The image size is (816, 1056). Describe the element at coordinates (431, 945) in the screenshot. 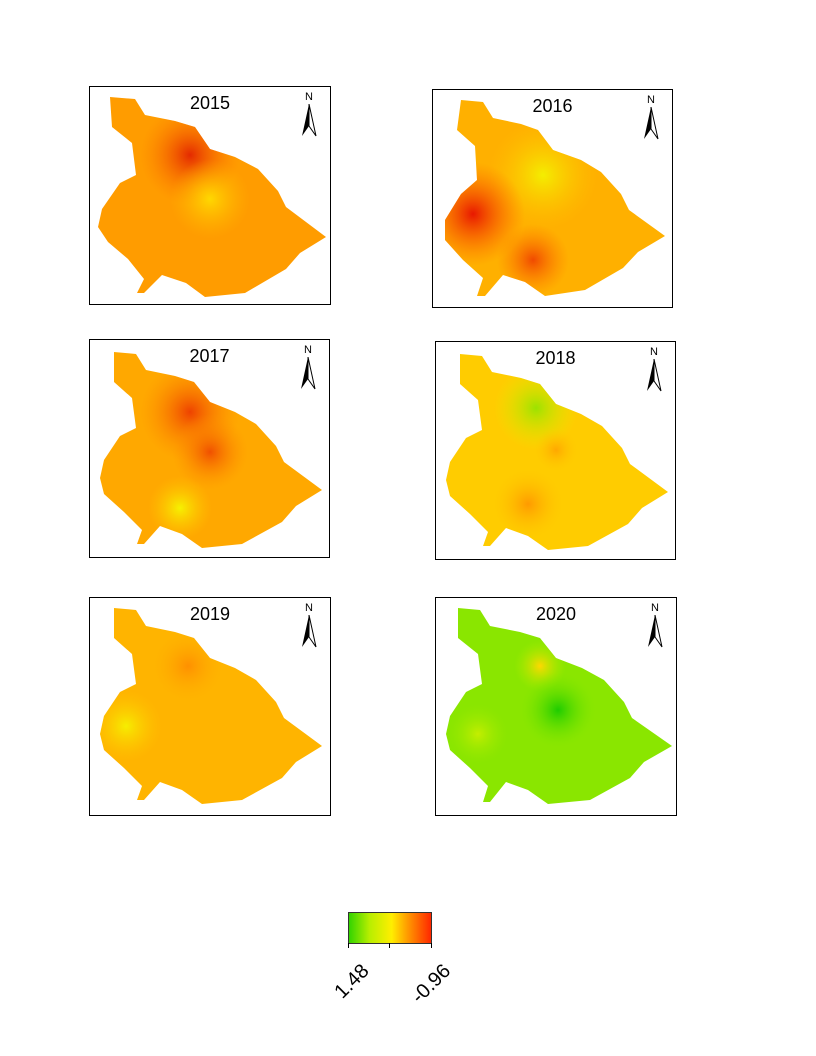

I see `legend-tick-max` at that location.